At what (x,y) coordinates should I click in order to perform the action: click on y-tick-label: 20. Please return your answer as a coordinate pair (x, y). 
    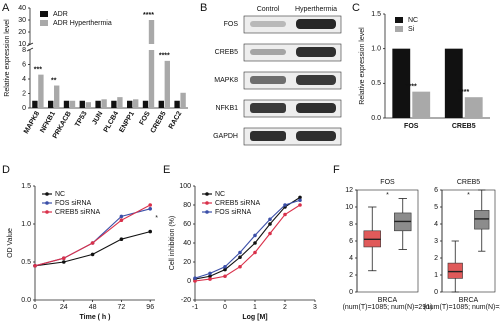
    Looking at the image, I should click on (22, 32).